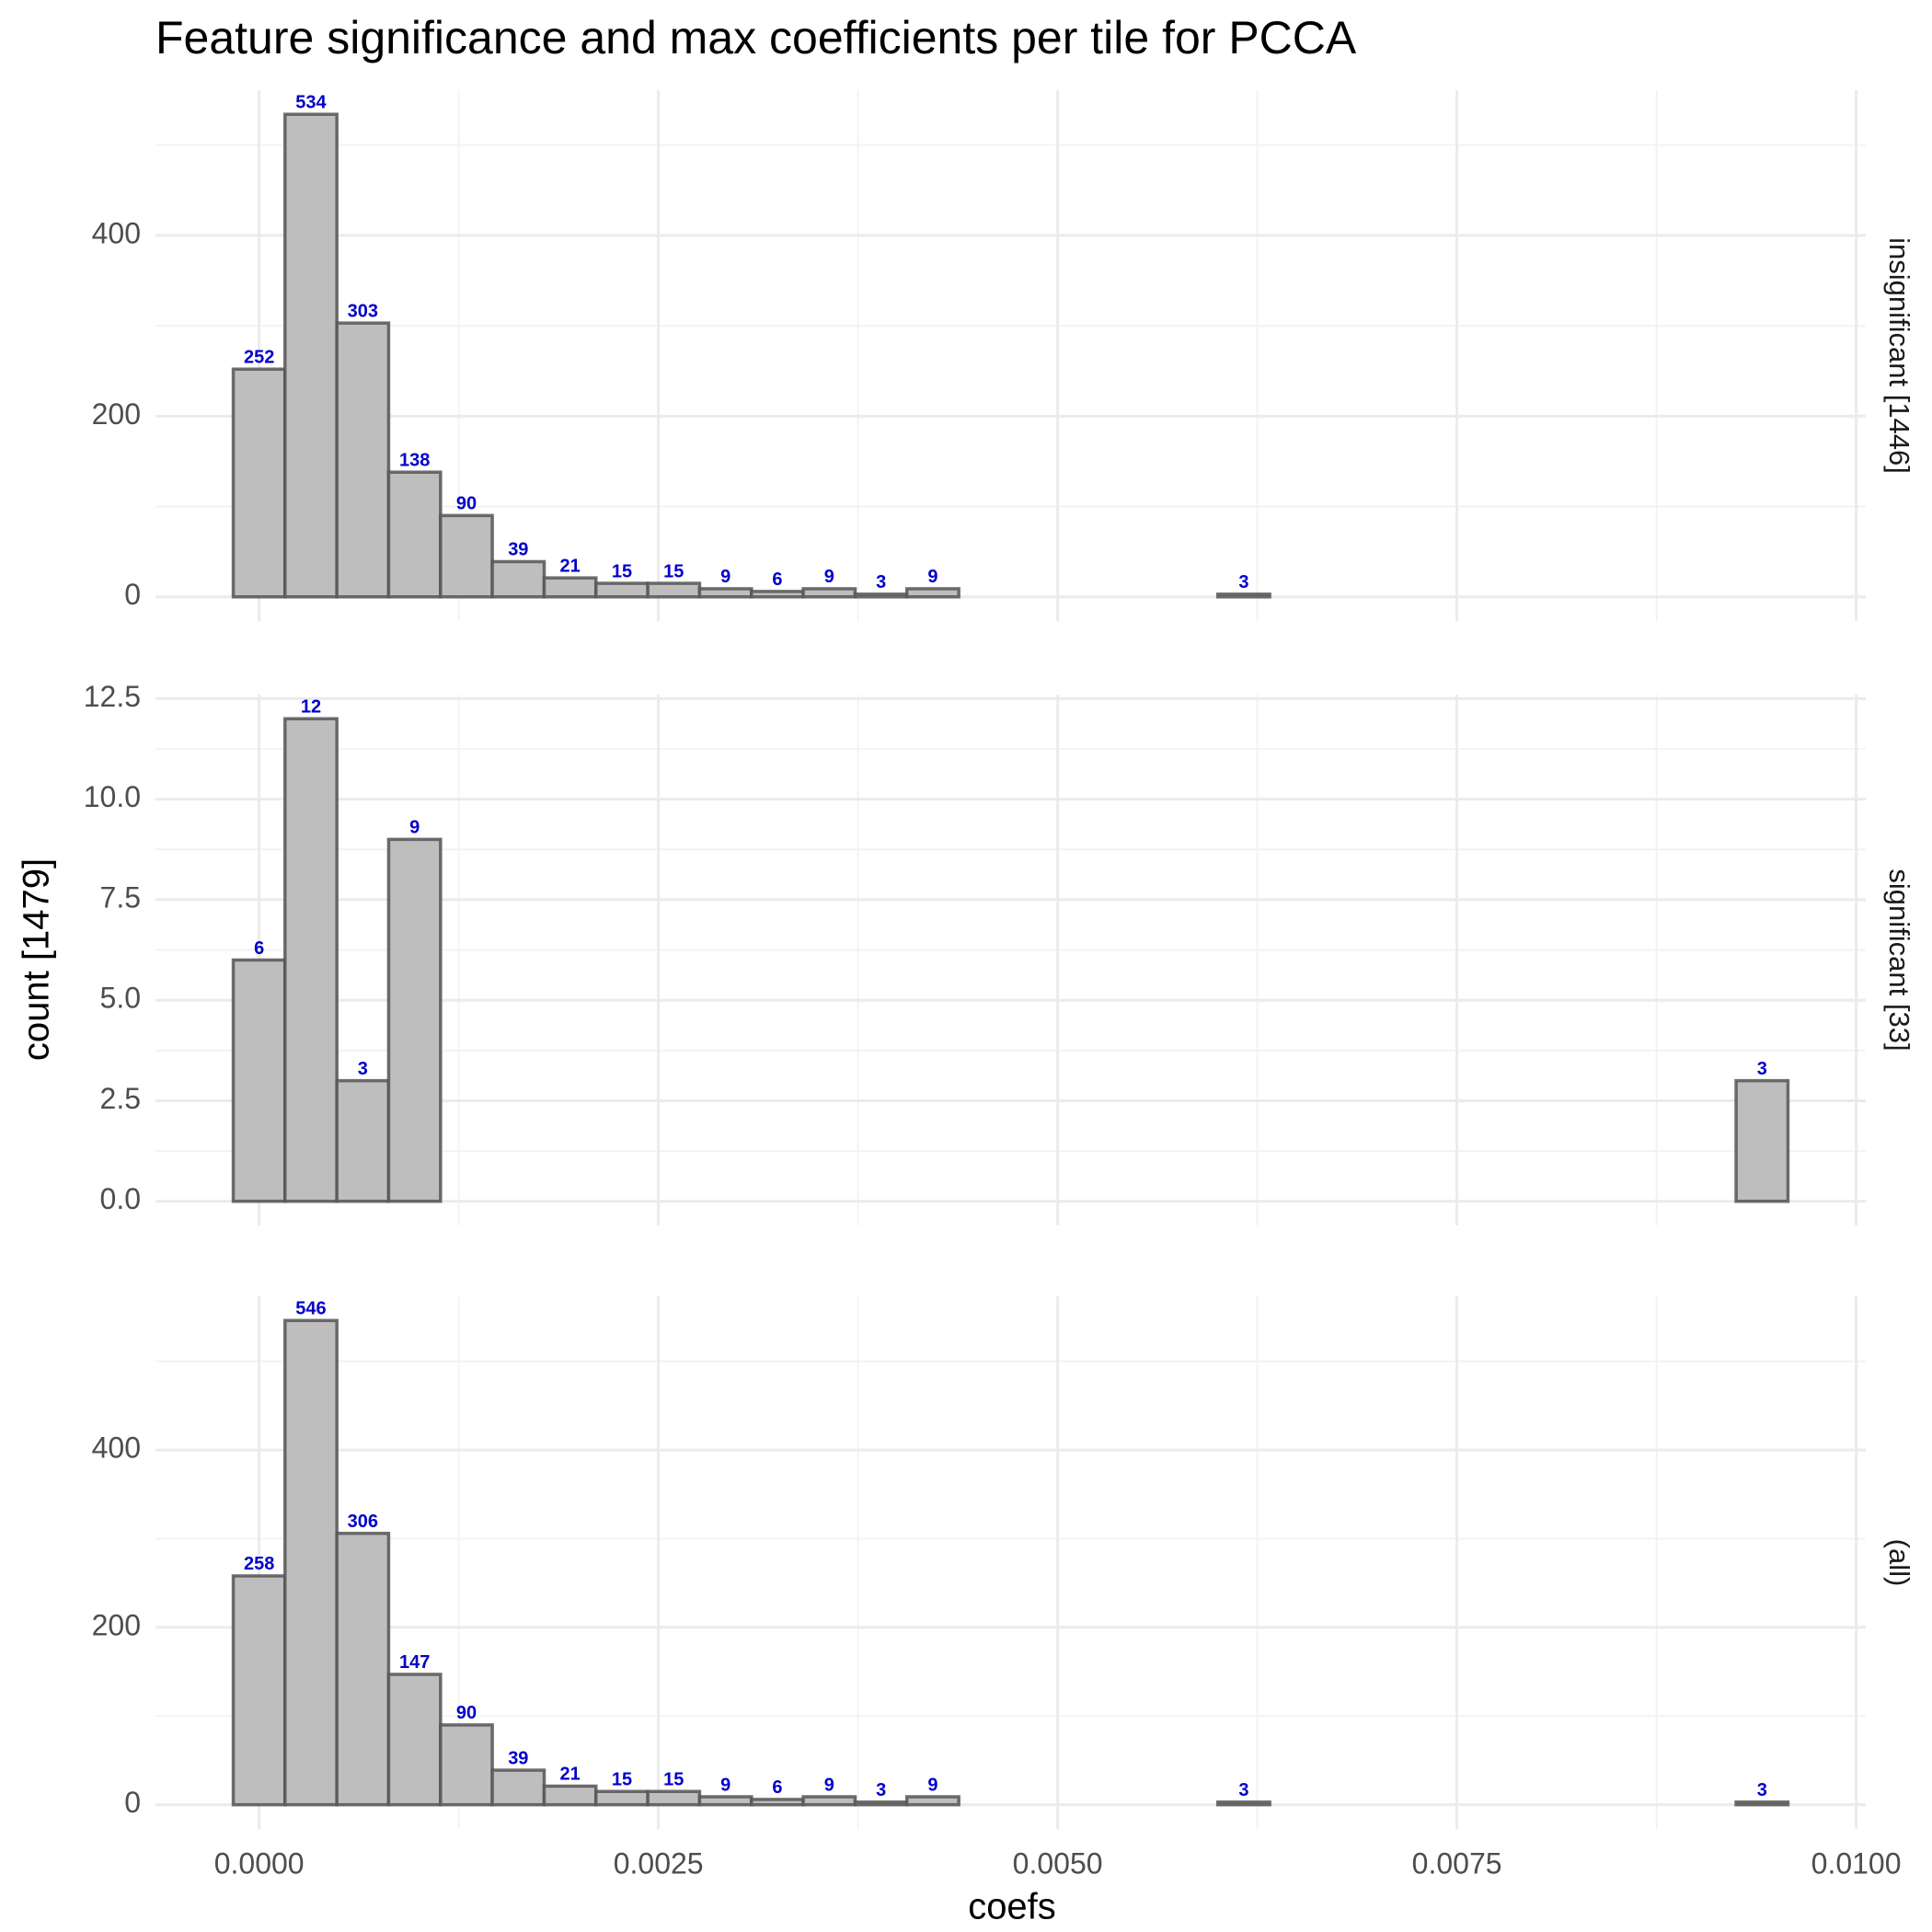 This screenshot has height=1932, width=1932. Describe the element at coordinates (120, 998) in the screenshot. I see `y-tick-label: 5.0` at that location.